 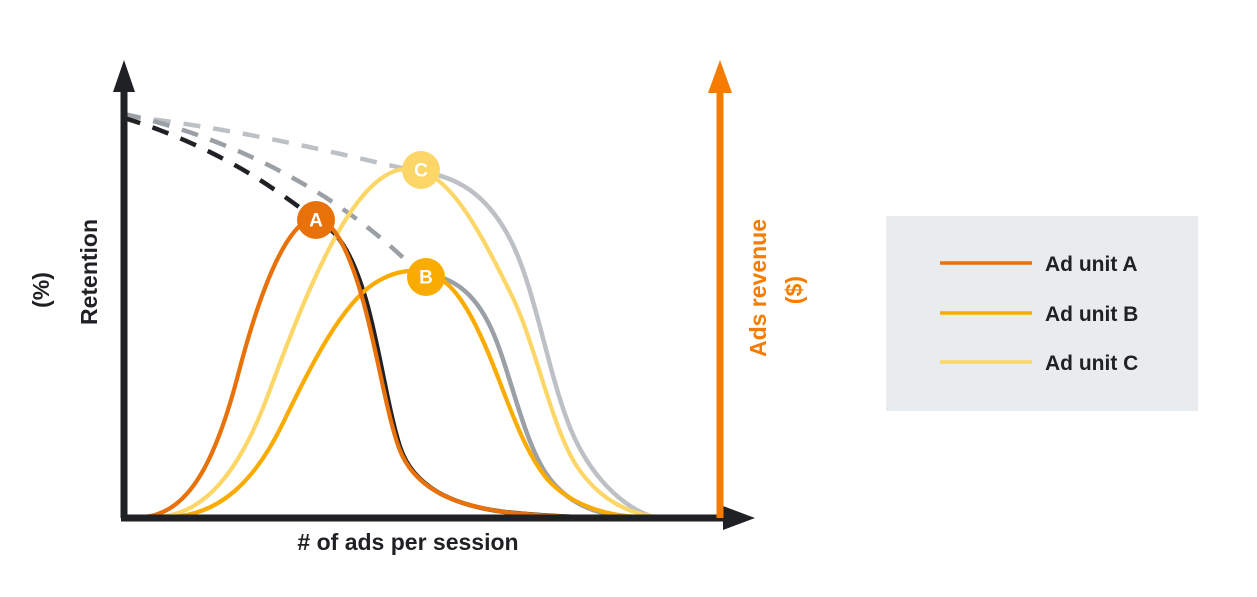 I want to click on marker-c-label: C, so click(x=421, y=171).